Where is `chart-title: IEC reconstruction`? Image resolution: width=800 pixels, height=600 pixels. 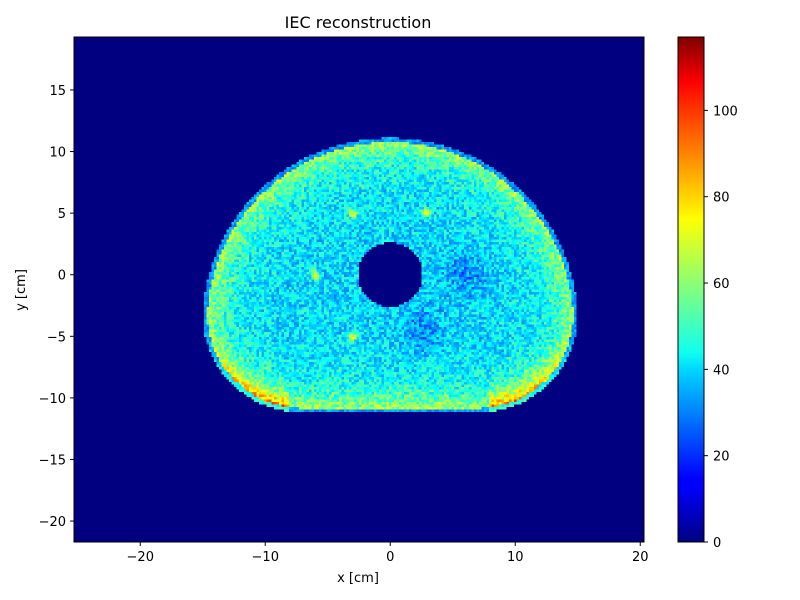 chart-title: IEC reconstruction is located at coordinates (358, 22).